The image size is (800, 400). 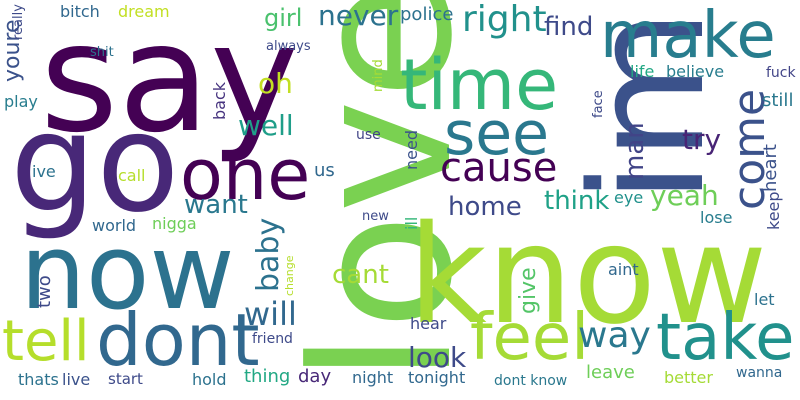 I want to click on word-live: live, so click(x=76, y=379).